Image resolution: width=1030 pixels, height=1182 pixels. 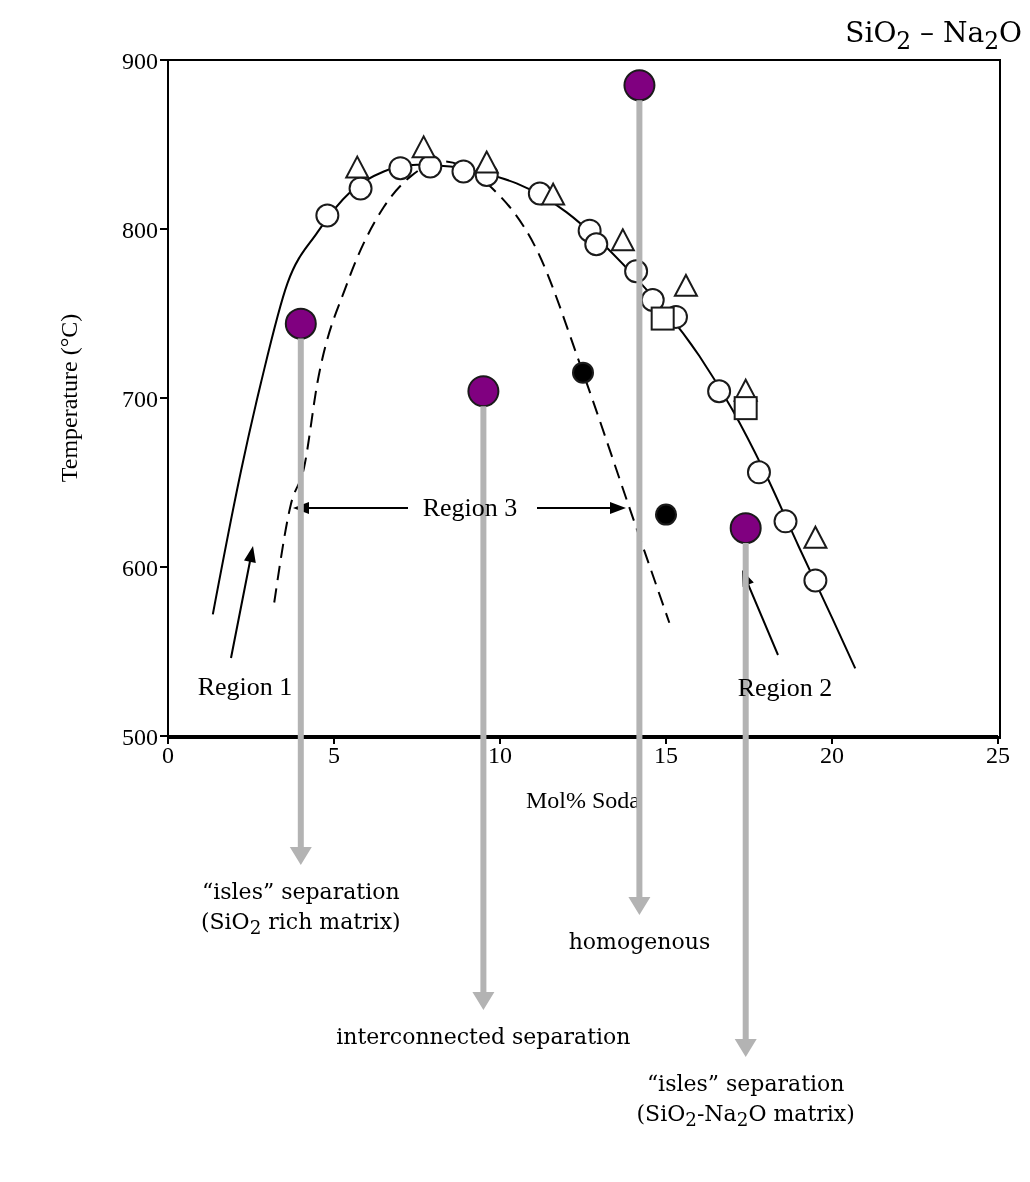 I want to click on annotation: Region 2, so click(x=785, y=688).